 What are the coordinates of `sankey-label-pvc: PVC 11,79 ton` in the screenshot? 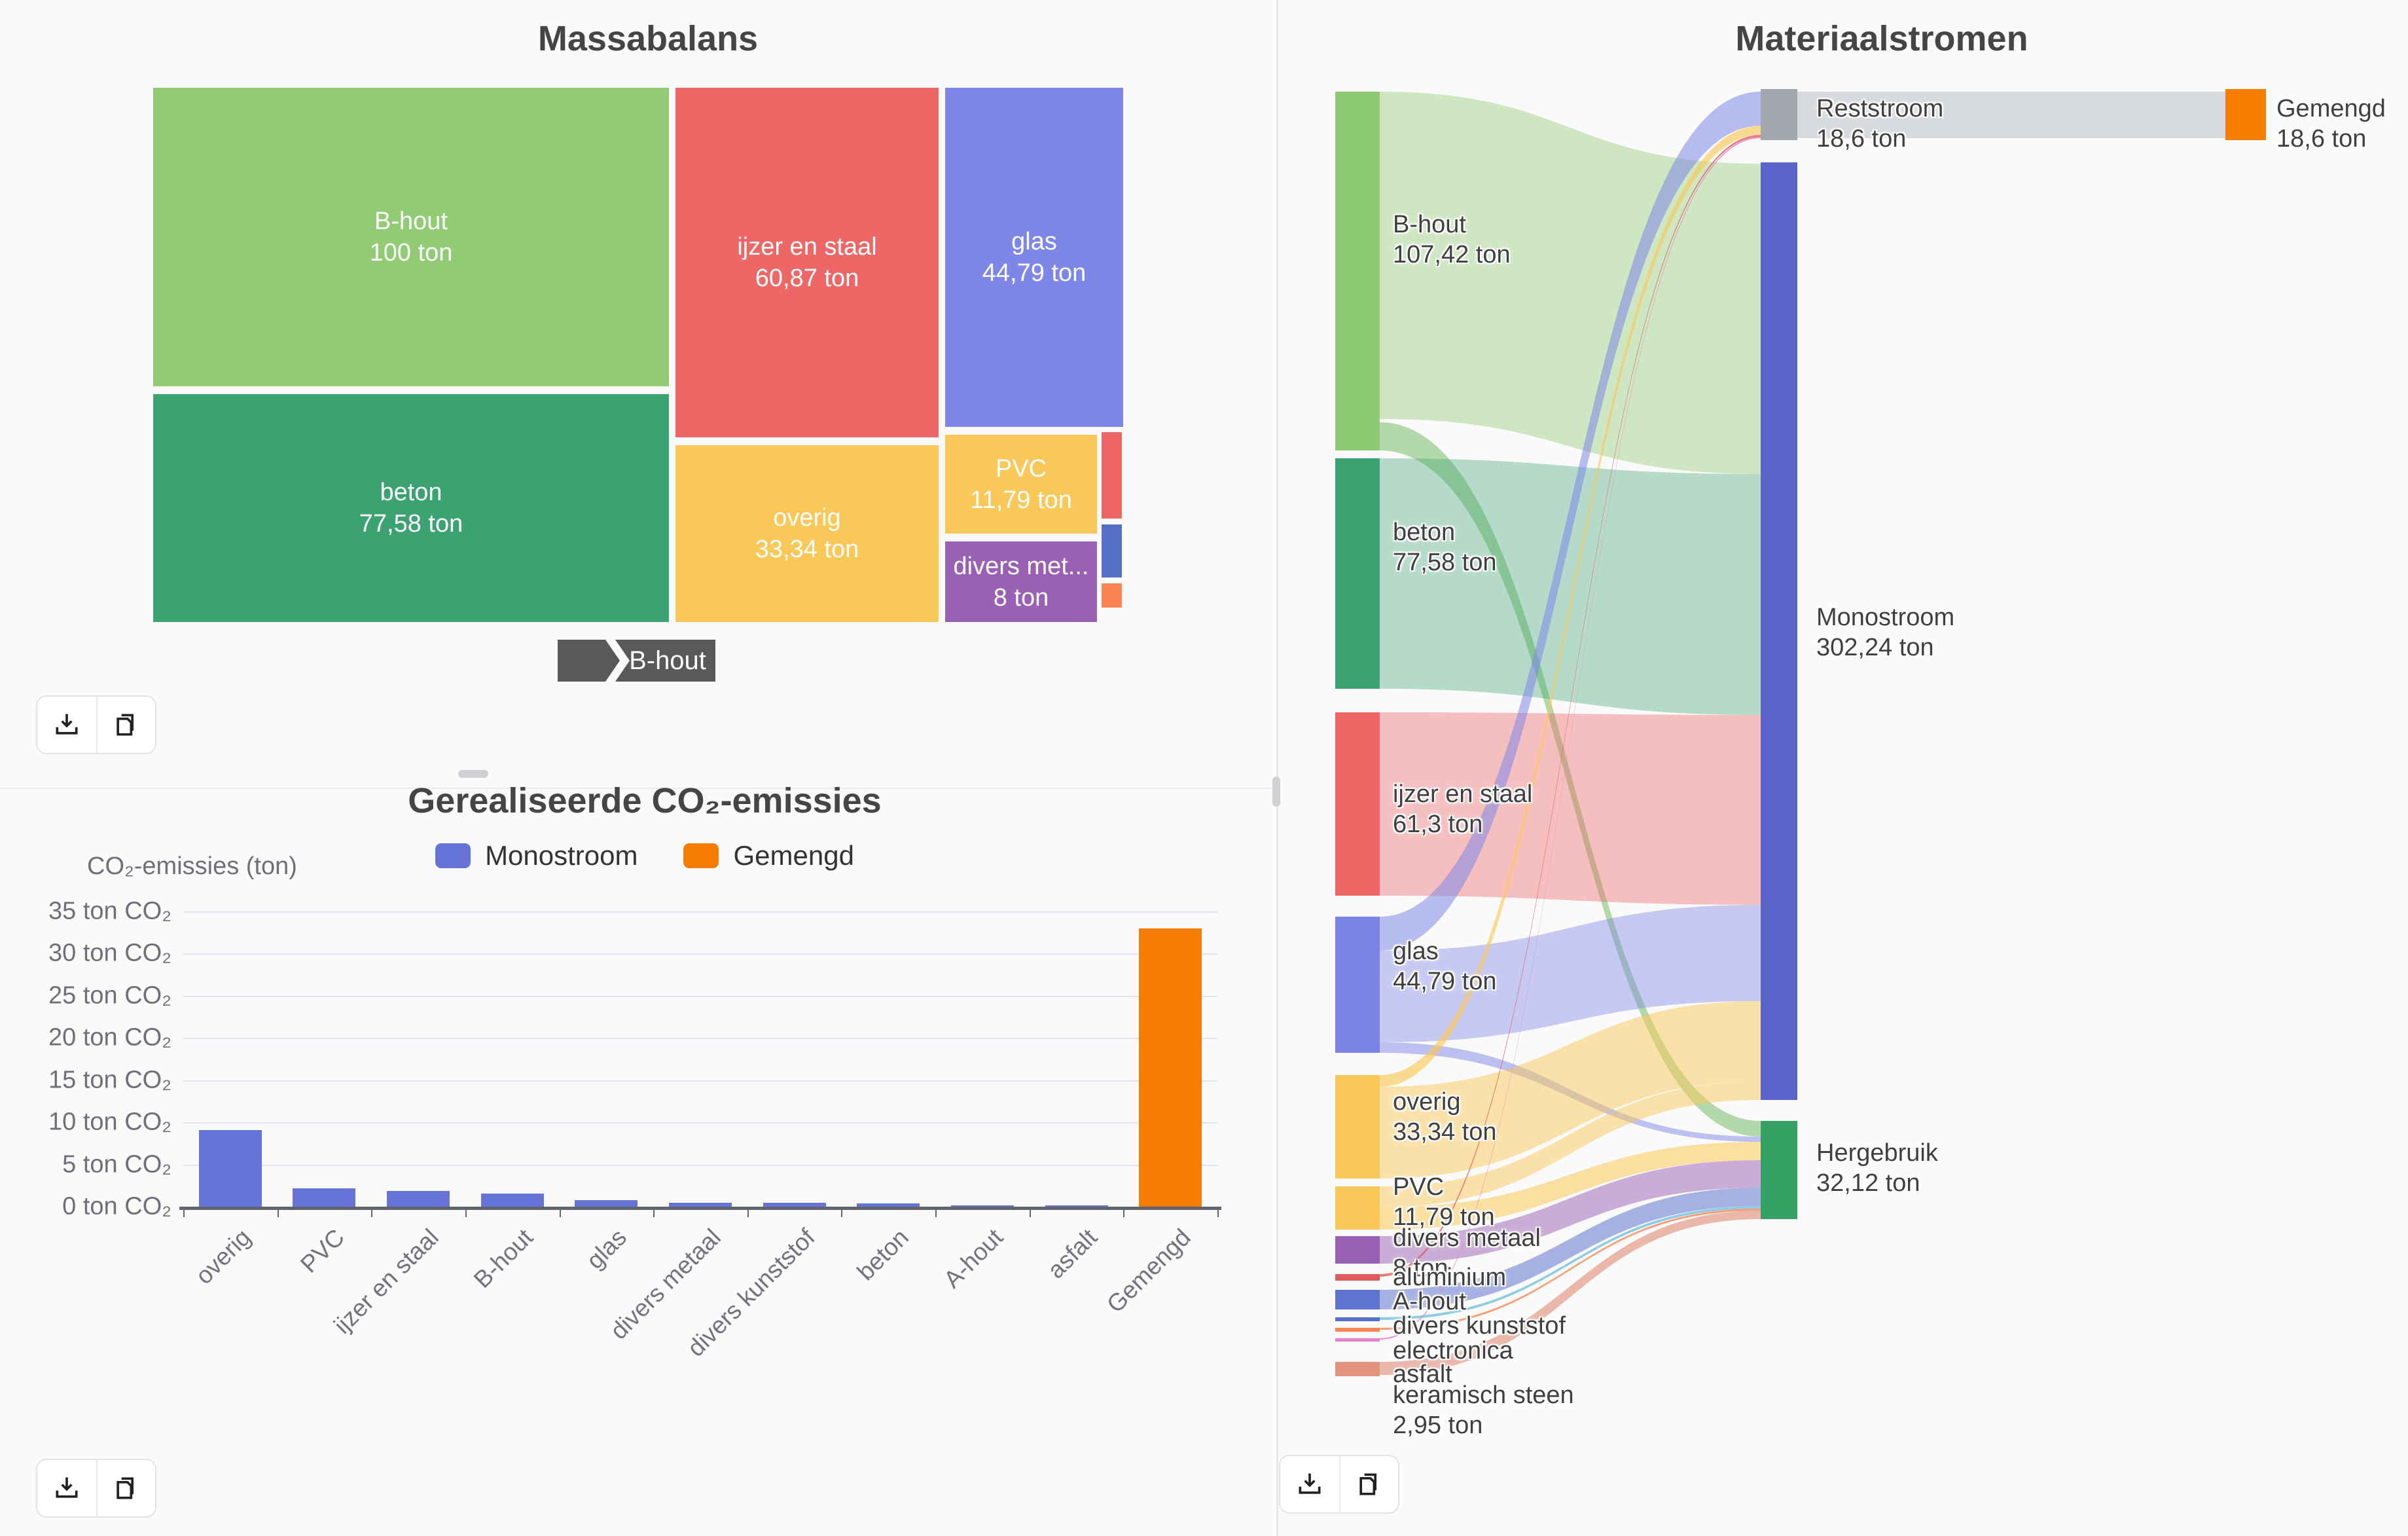 It's located at (1444, 1202).